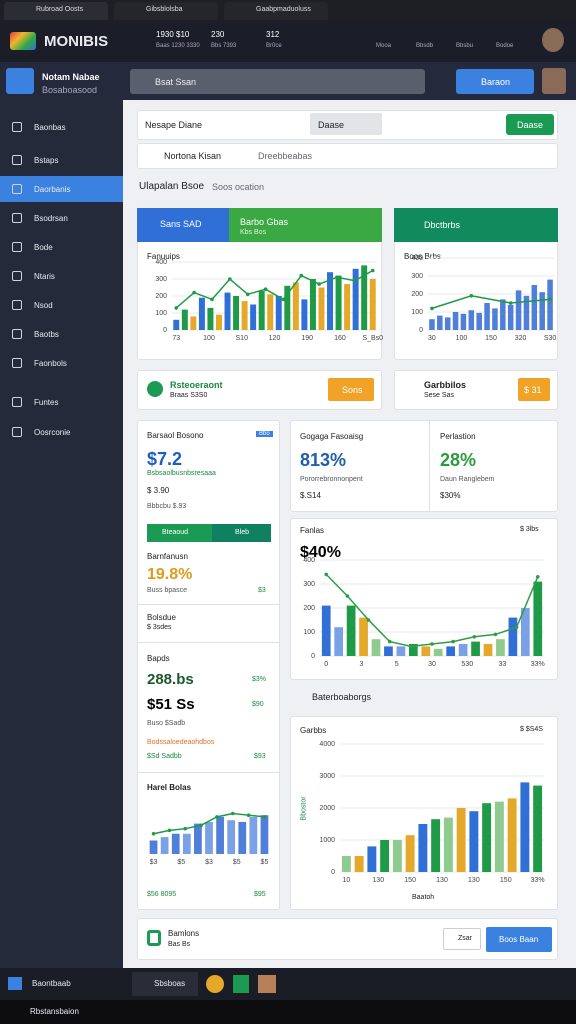  Describe the element at coordinates (163, 256) in the screenshot. I see `chart-label: Fanuuips` at that location.